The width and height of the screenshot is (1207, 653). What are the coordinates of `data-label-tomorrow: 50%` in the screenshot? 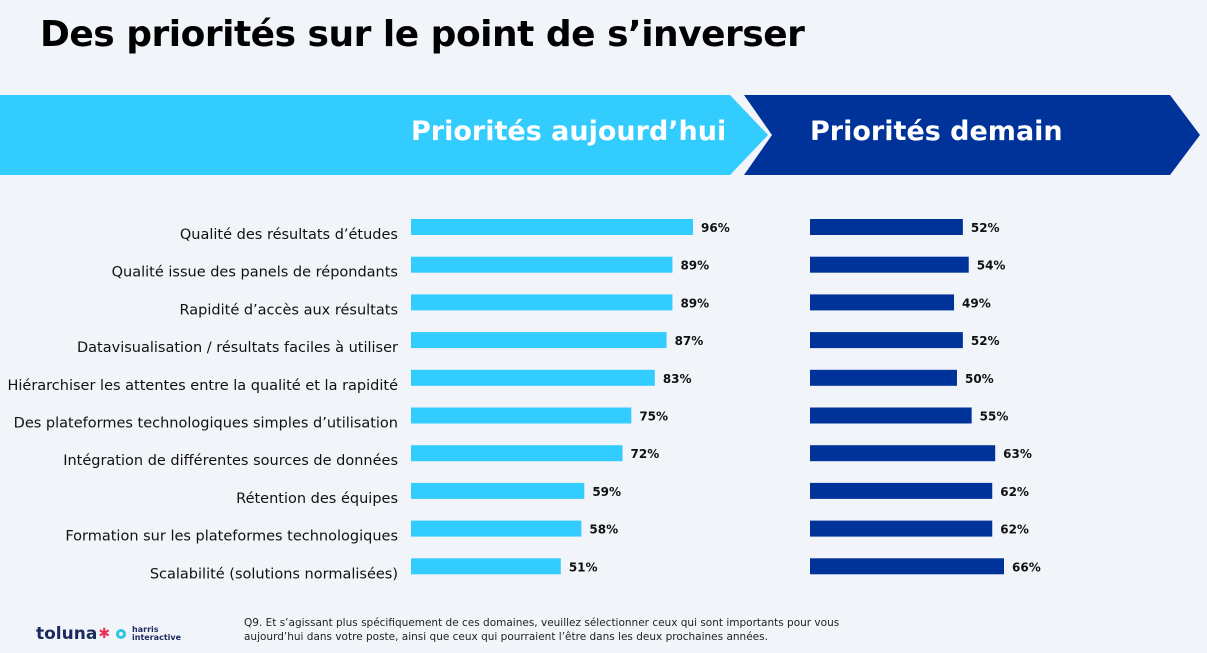 It's located at (979, 379).